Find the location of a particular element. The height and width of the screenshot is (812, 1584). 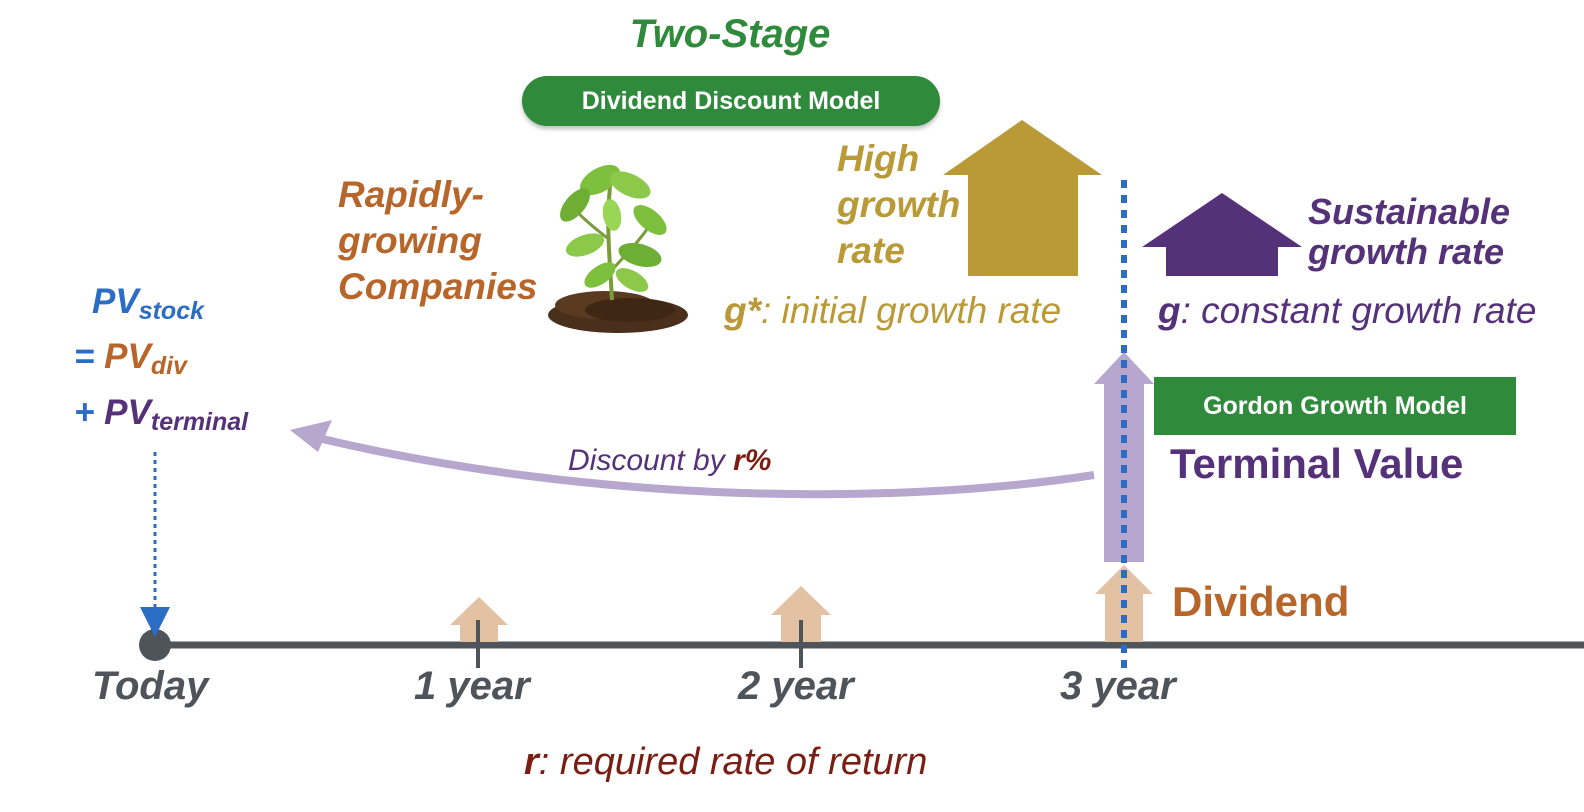

high-growth-arrow is located at coordinates (1022, 198).